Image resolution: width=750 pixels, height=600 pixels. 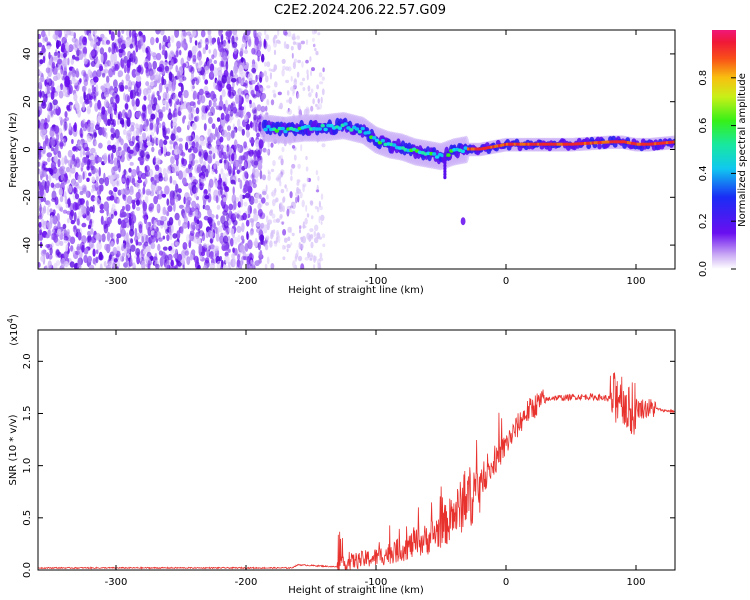 What do you see at coordinates (27, 54) in the screenshot?
I see `y-tick-label: 40` at bounding box center [27, 54].